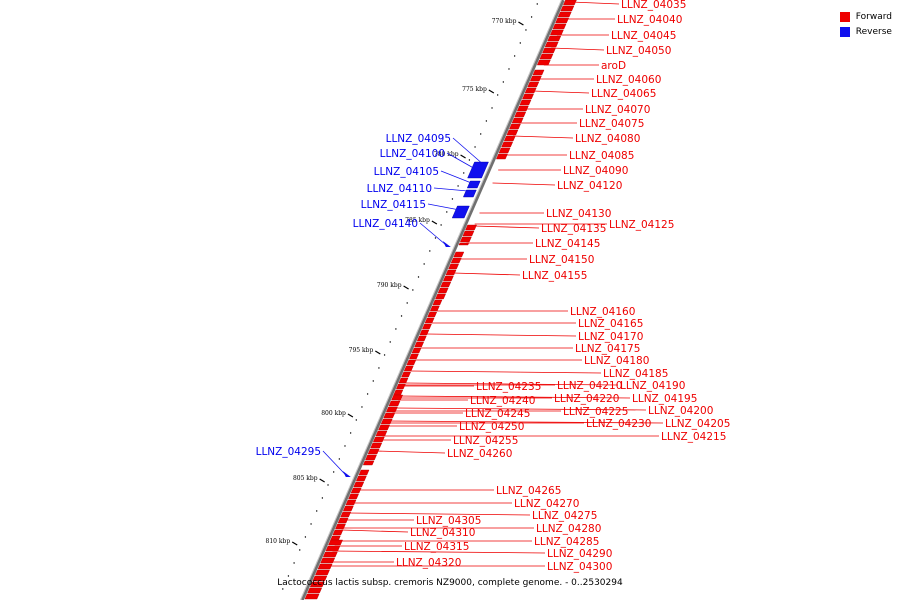 The width and height of the screenshot is (900, 600). I want to click on gene-label-forward: LLNZ_04225, so click(595, 412).